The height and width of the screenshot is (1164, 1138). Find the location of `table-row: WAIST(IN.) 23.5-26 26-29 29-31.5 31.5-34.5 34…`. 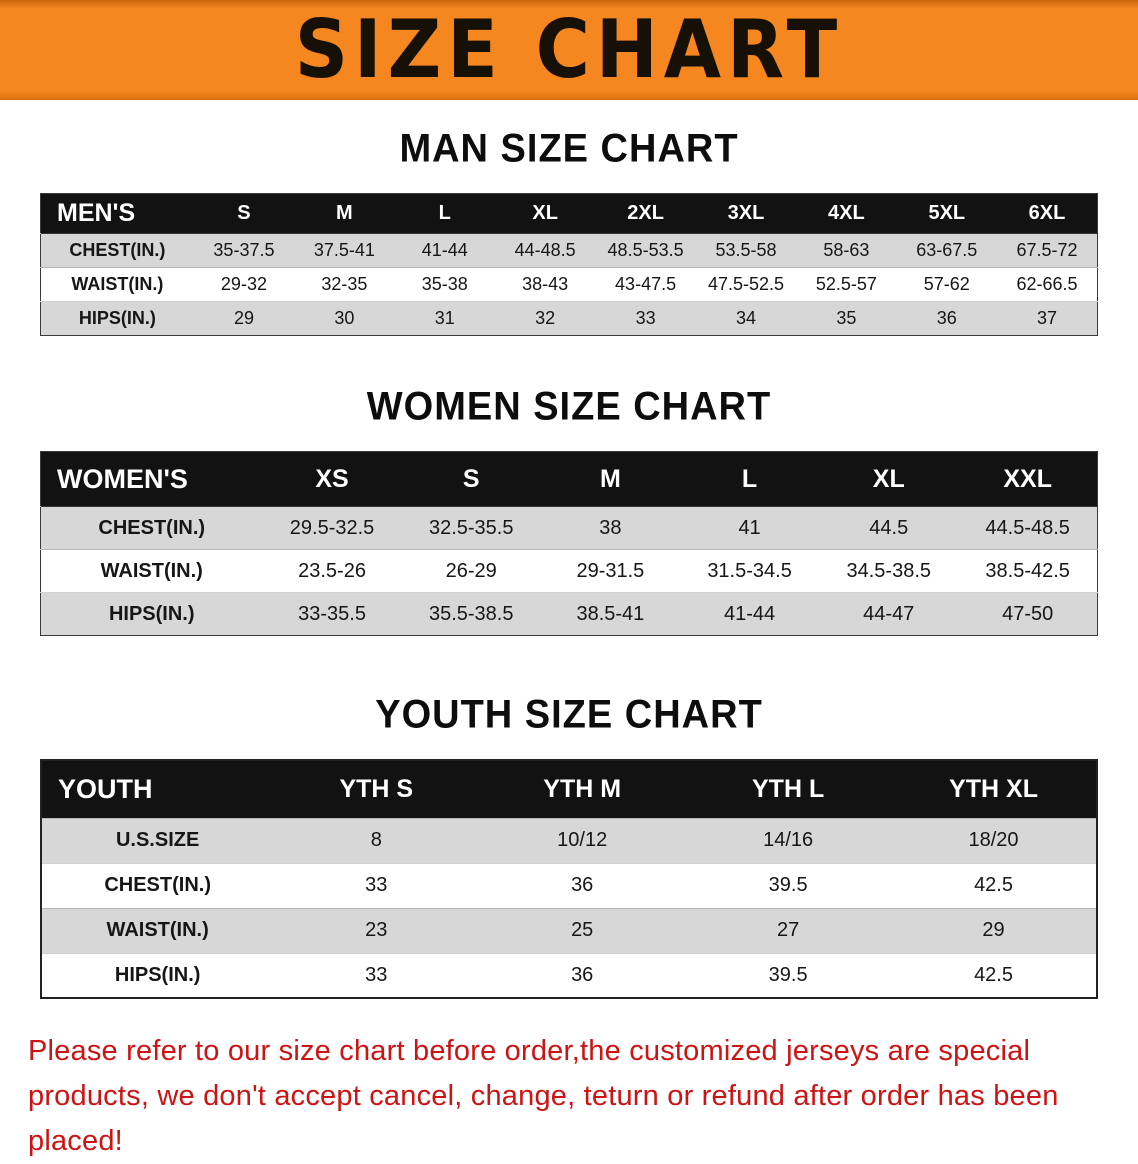

table-row: WAIST(IN.) 23.5-26 26-29 29-31.5 31.5-34.5 34… is located at coordinates (569, 571).